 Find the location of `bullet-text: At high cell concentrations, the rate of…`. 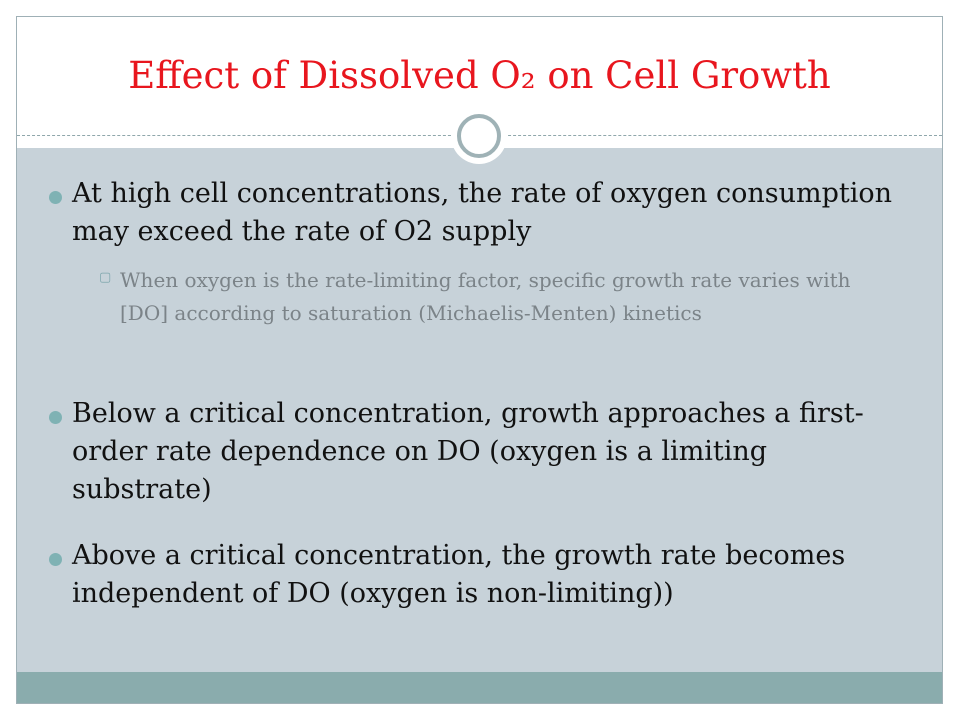

bullet-text: At high cell concentrations, the rate of… is located at coordinates (482, 212).